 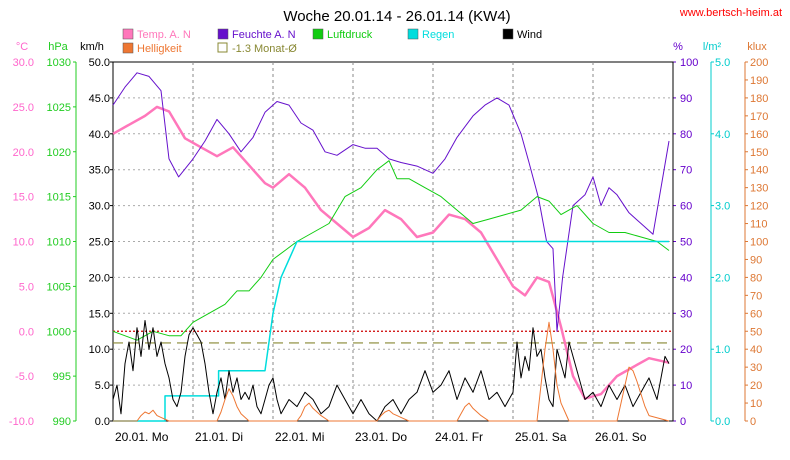 What do you see at coordinates (396, 16) in the screenshot?
I see `chart-title: Woche 20.01.14 - 26.01.14 (KW4)` at bounding box center [396, 16].